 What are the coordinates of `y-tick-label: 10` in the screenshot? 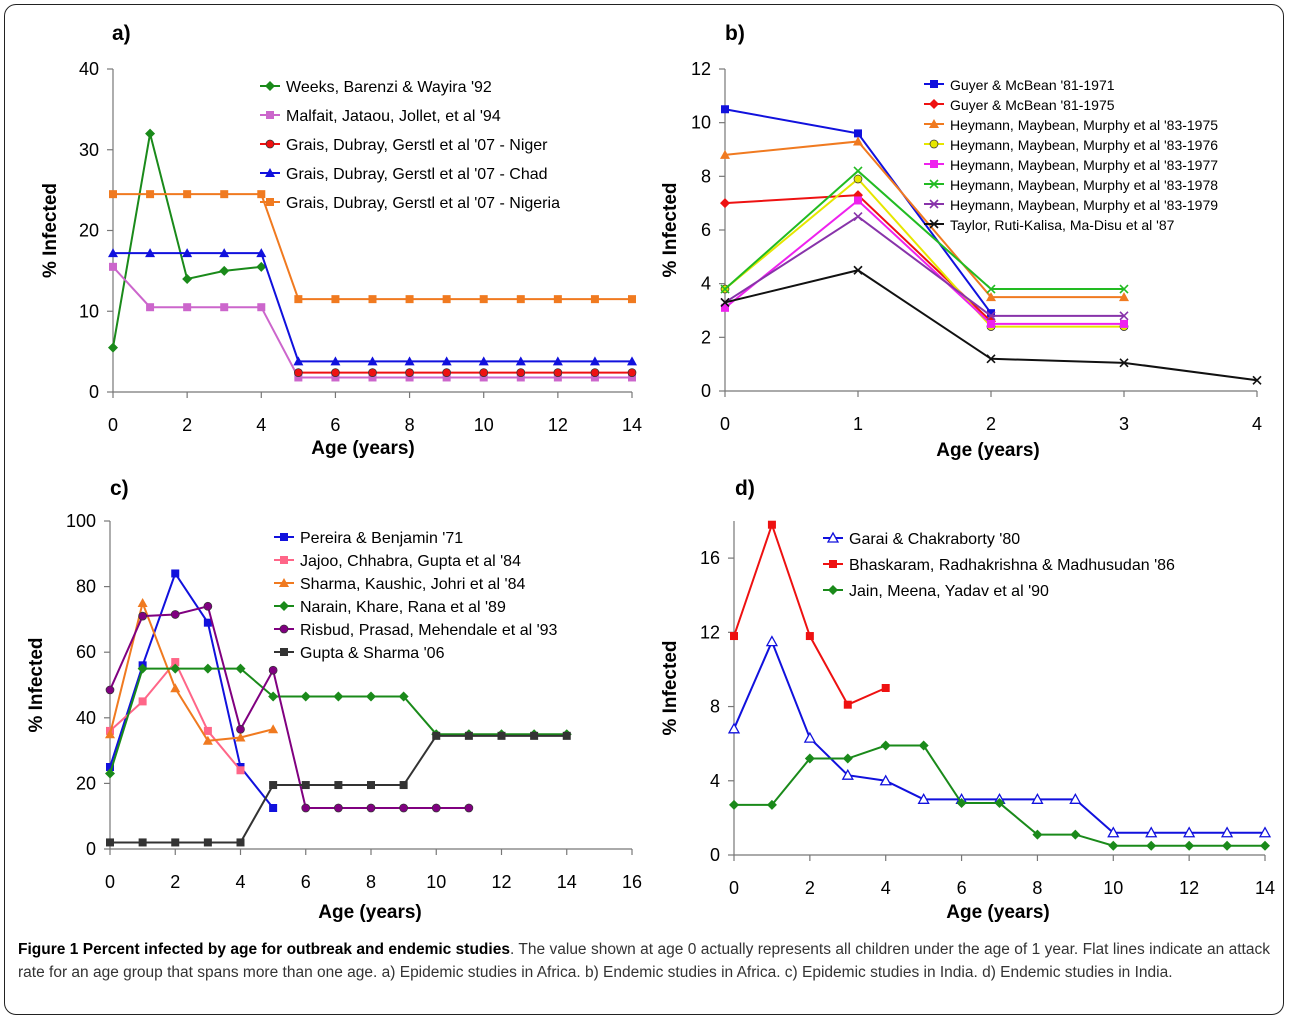 It's located at (89, 311).